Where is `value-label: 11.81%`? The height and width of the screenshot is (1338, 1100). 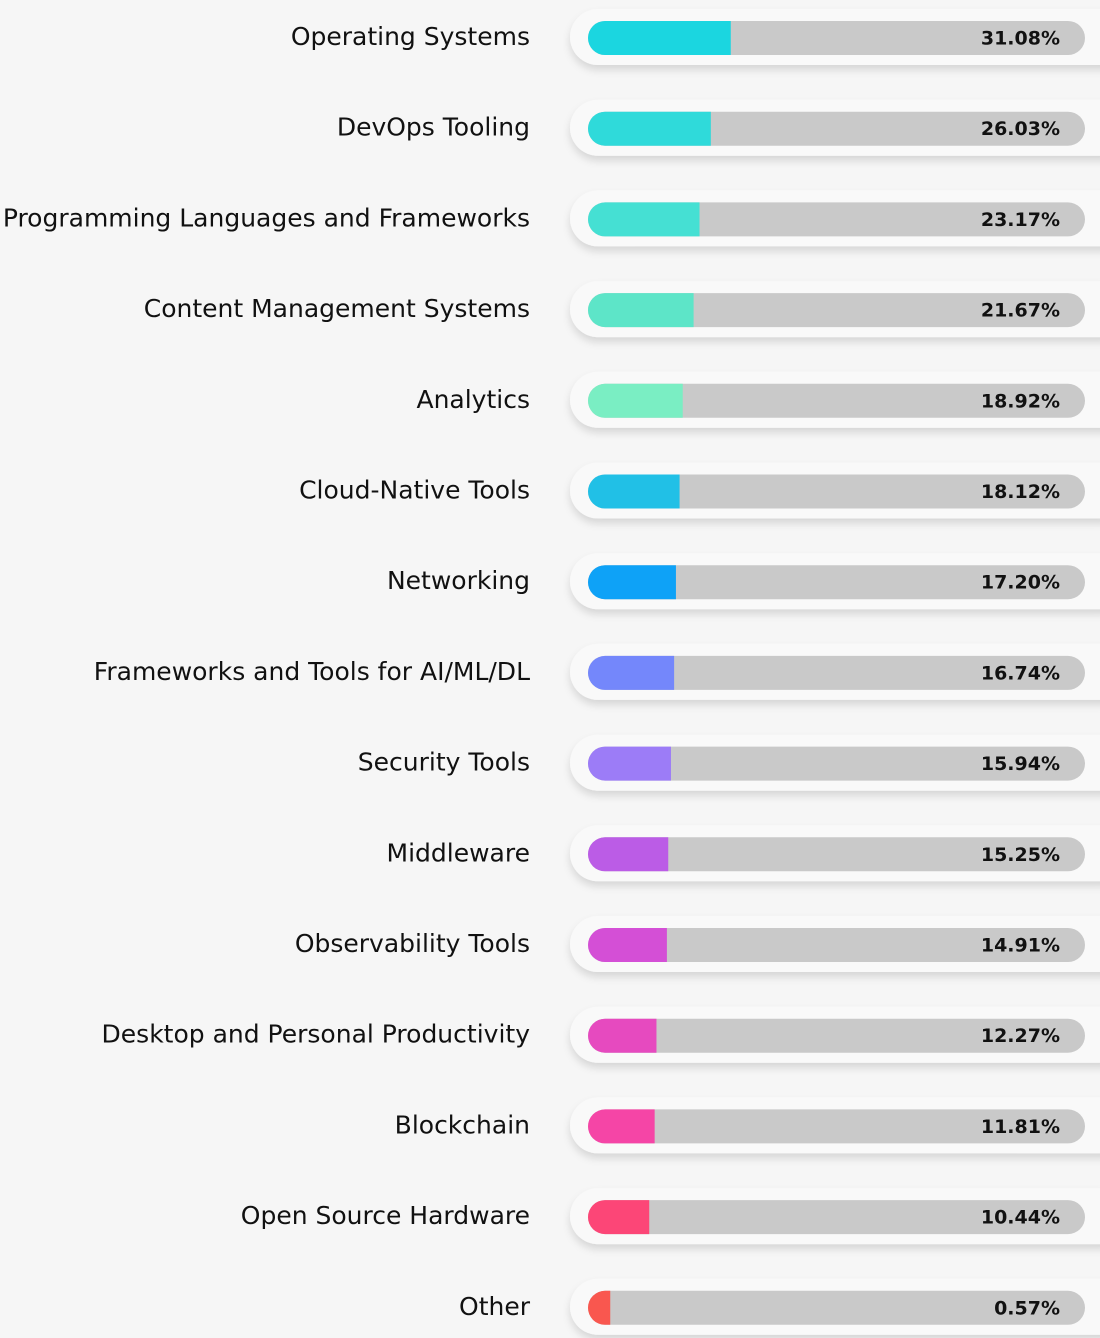 value-label: 11.81% is located at coordinates (1020, 1127).